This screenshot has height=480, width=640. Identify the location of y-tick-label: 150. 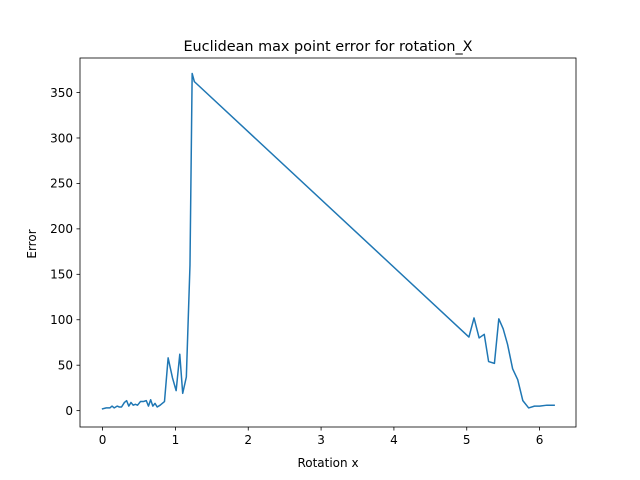
(61, 275).